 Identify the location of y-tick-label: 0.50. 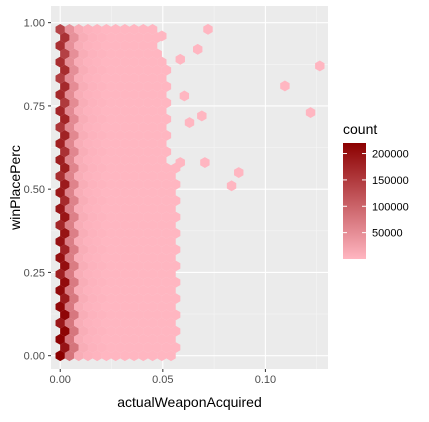
(34, 190).